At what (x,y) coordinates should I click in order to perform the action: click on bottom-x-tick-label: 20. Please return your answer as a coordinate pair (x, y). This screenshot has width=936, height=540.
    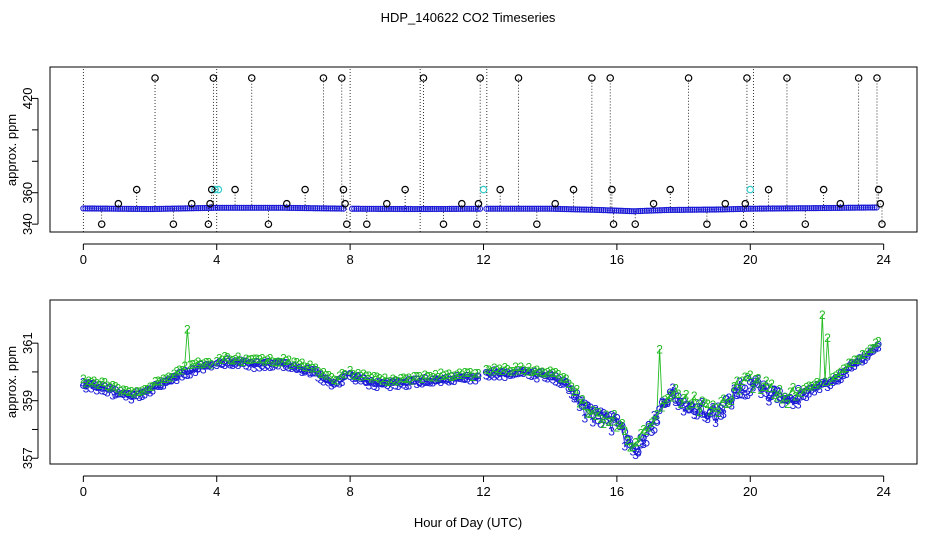
    Looking at the image, I should click on (750, 491).